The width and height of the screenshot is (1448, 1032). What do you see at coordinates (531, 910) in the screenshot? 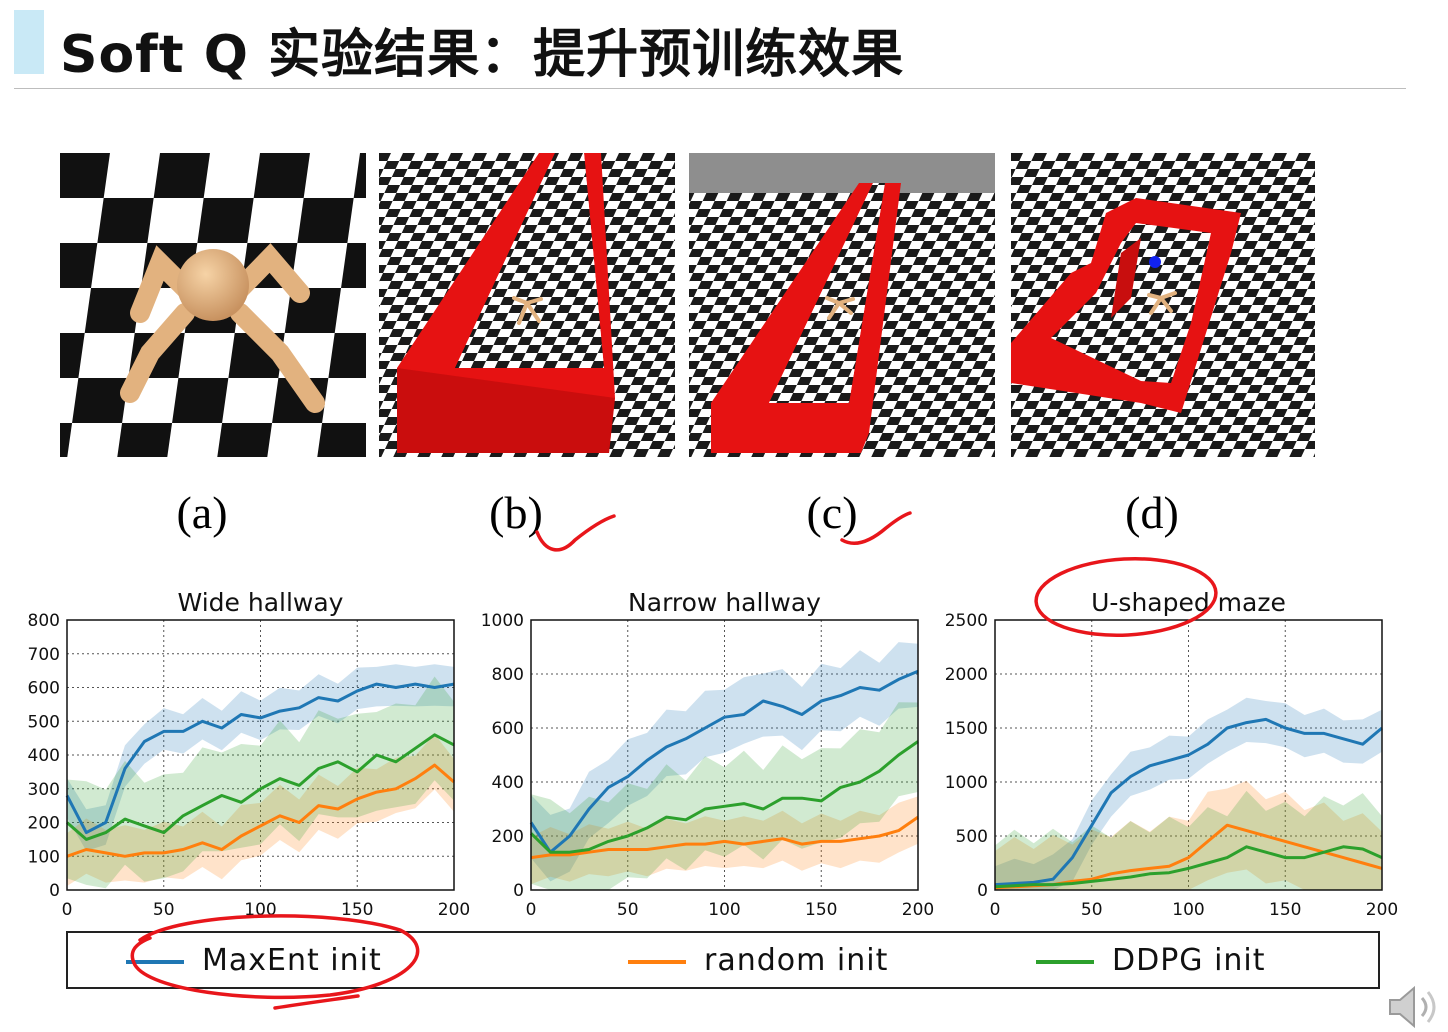
I see `chart-2-xtick-label: 0` at bounding box center [531, 910].